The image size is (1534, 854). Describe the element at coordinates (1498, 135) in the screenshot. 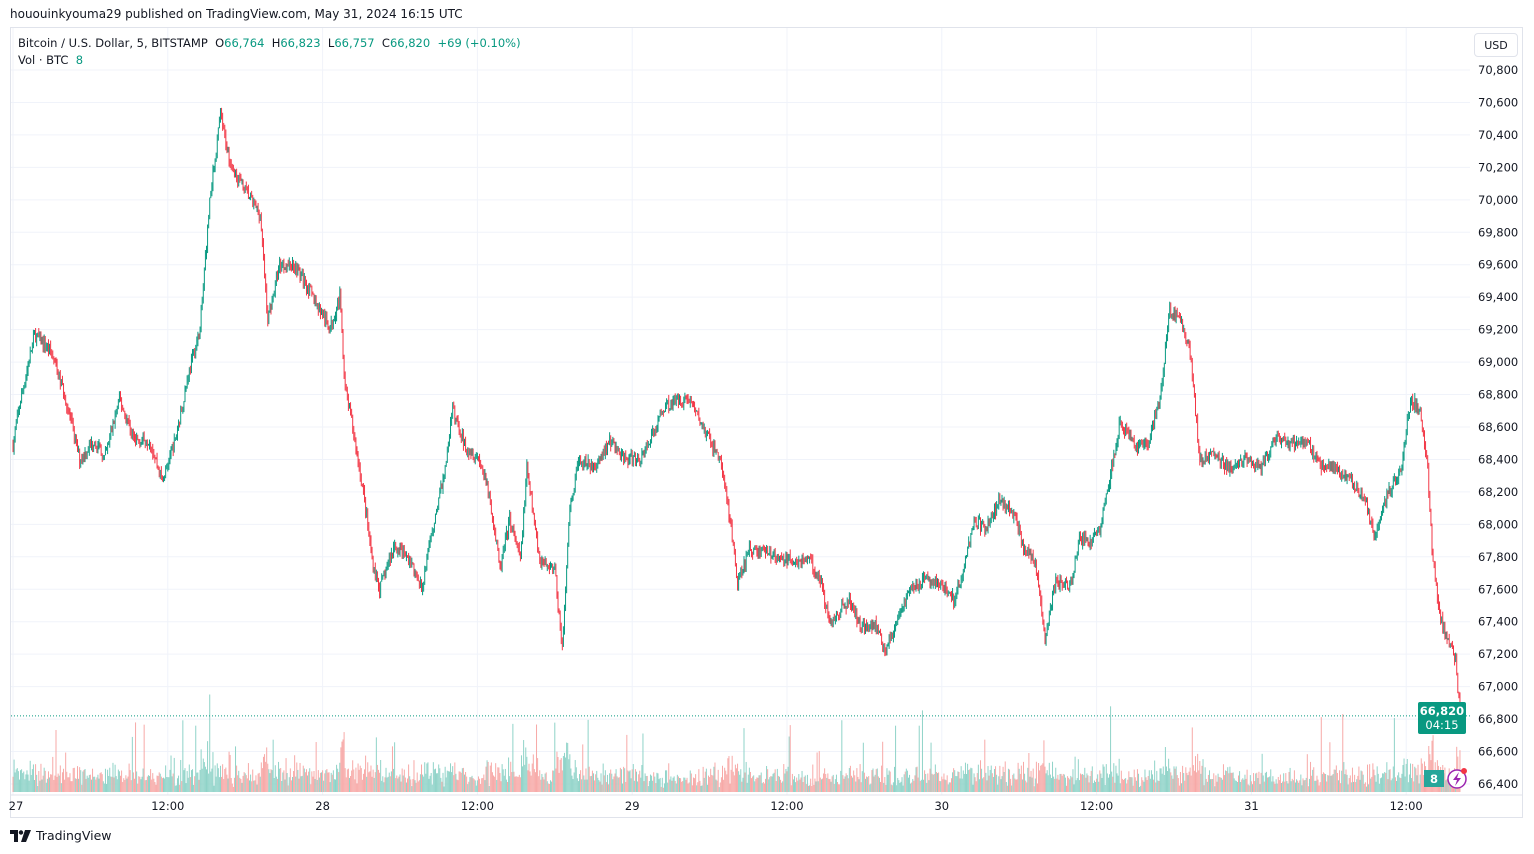

I see `price-tick-label: 70,400` at that location.